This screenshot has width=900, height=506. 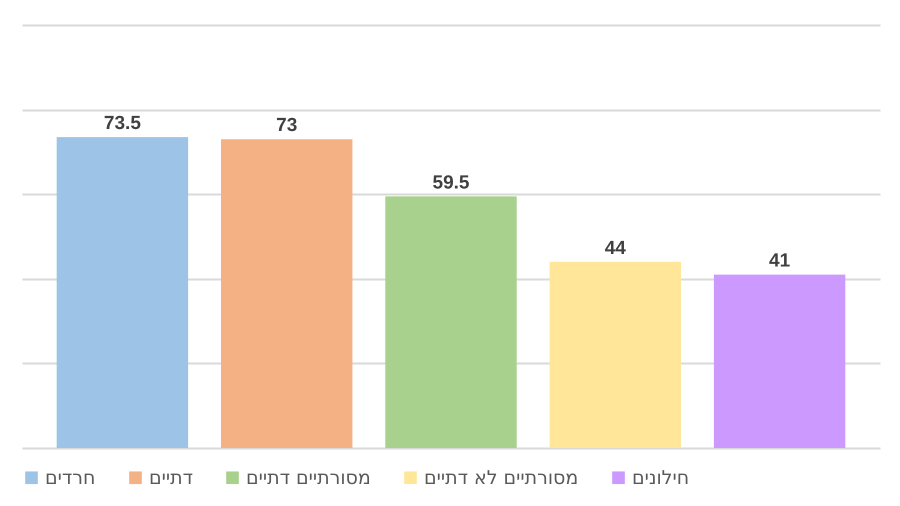 I want to click on legend-label: דתיים, so click(x=171, y=477).